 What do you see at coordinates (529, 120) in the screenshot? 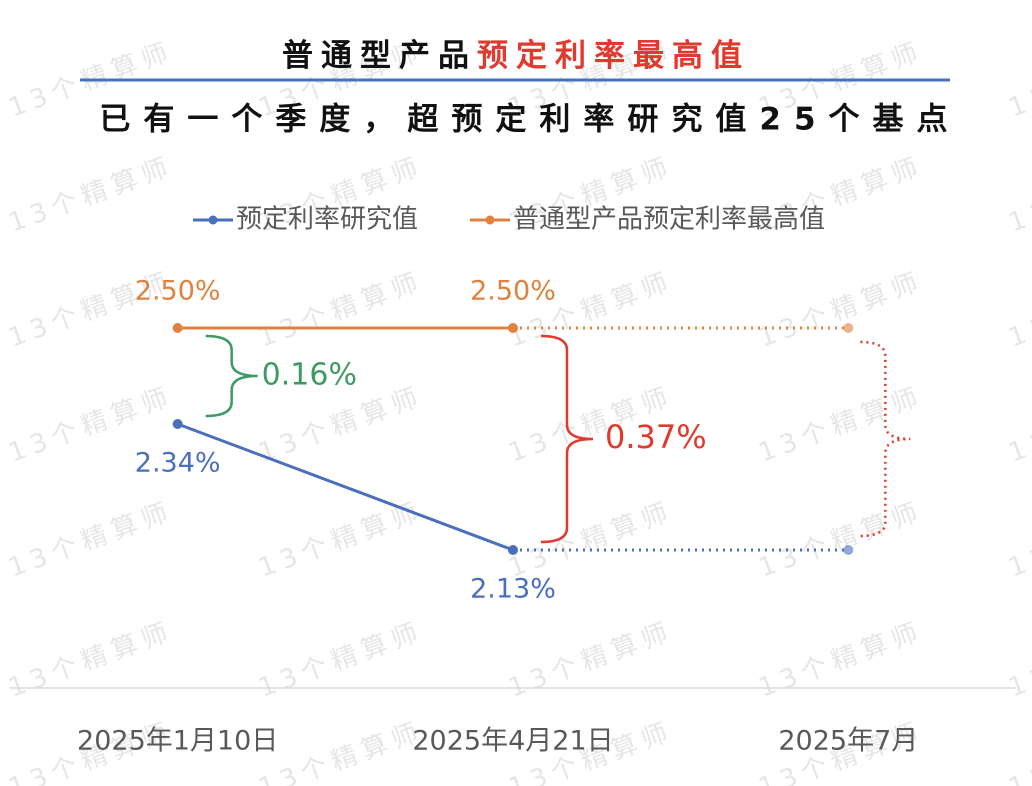
I see `chart-subtitle: 已有一个季度，超预定利率研究值25个基点` at bounding box center [529, 120].